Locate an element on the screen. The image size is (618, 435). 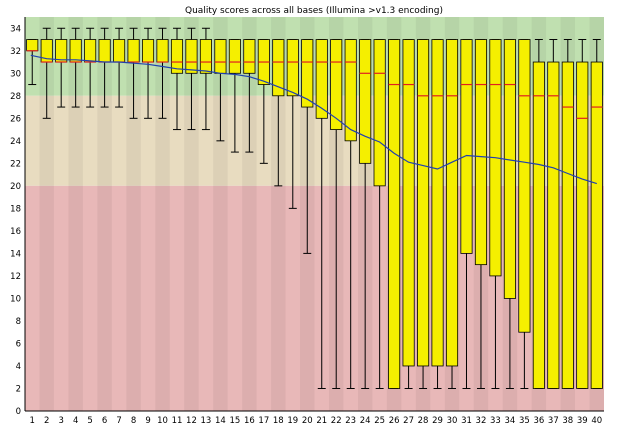
x-tick-label: 7 is located at coordinates (118, 421).